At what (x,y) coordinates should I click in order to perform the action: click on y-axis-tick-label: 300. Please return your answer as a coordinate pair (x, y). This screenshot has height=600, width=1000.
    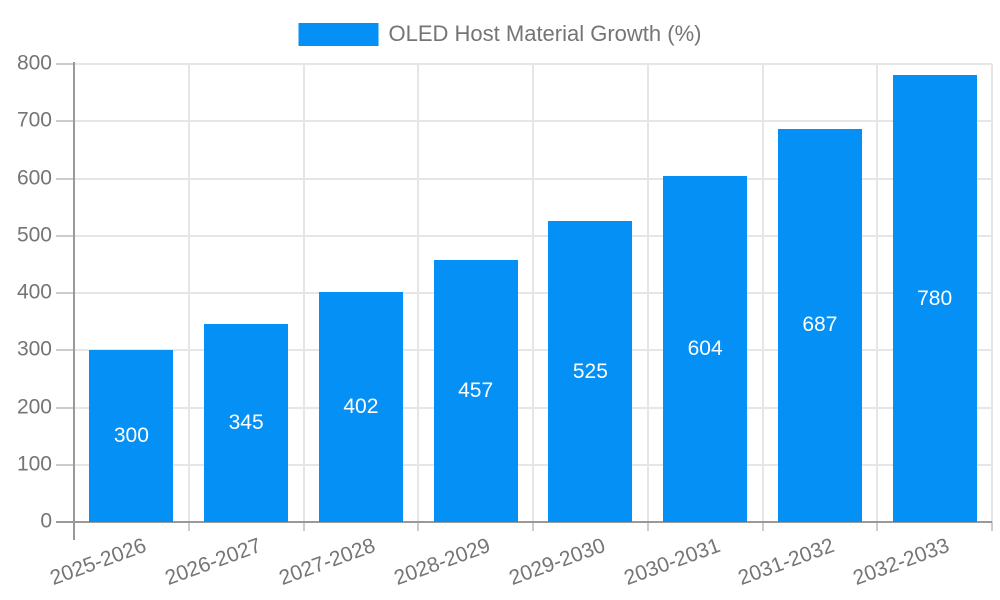
    Looking at the image, I should click on (34, 349).